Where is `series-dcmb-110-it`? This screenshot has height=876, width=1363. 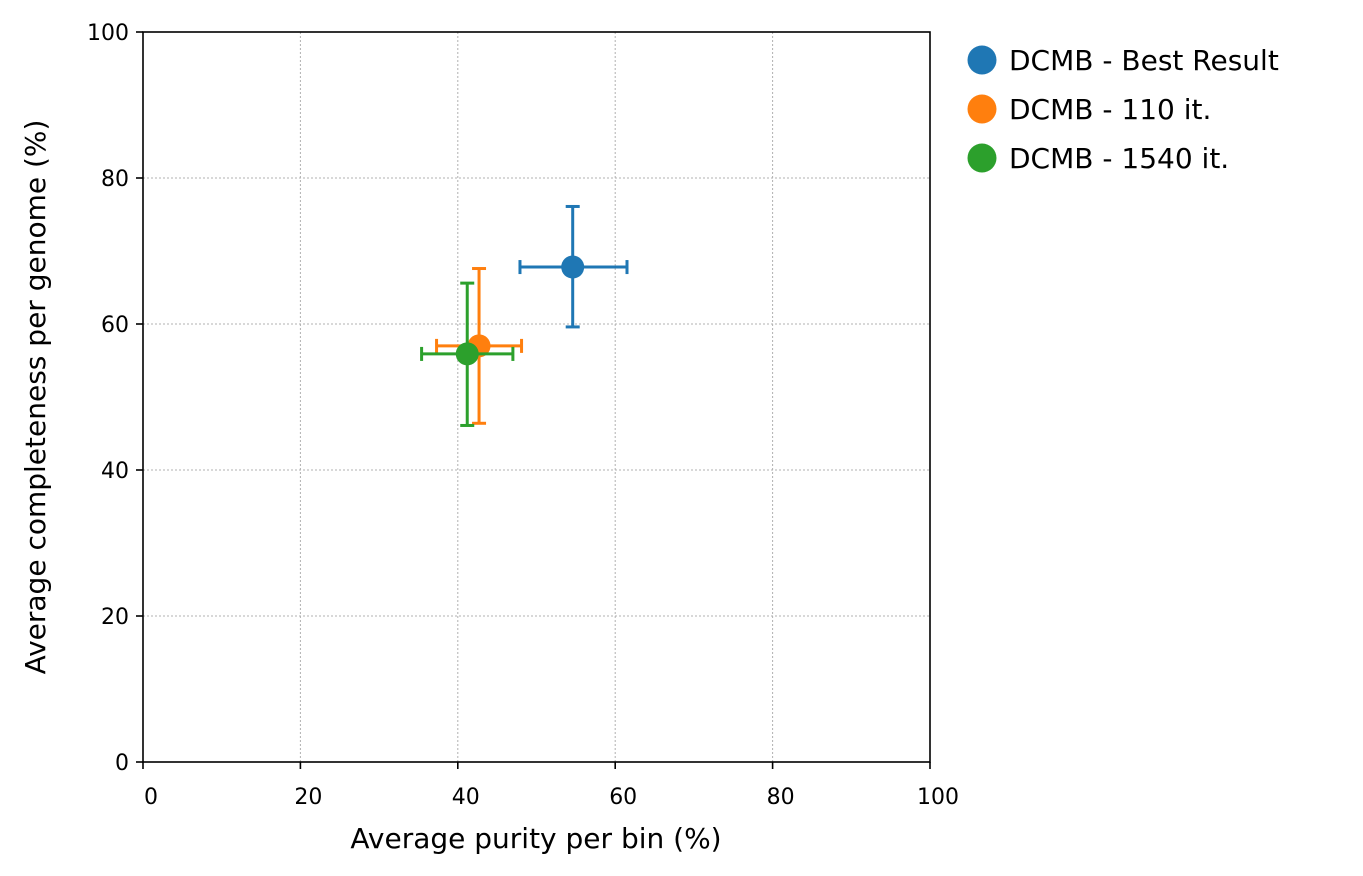 series-dcmb-110-it is located at coordinates (479, 346).